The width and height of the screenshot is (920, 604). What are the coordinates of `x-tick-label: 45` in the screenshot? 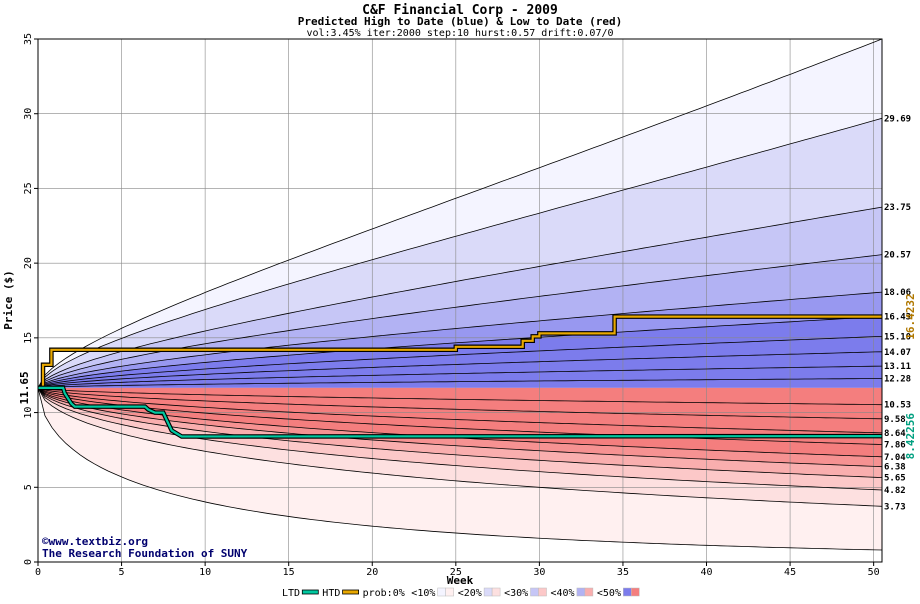 It's located at (790, 572).